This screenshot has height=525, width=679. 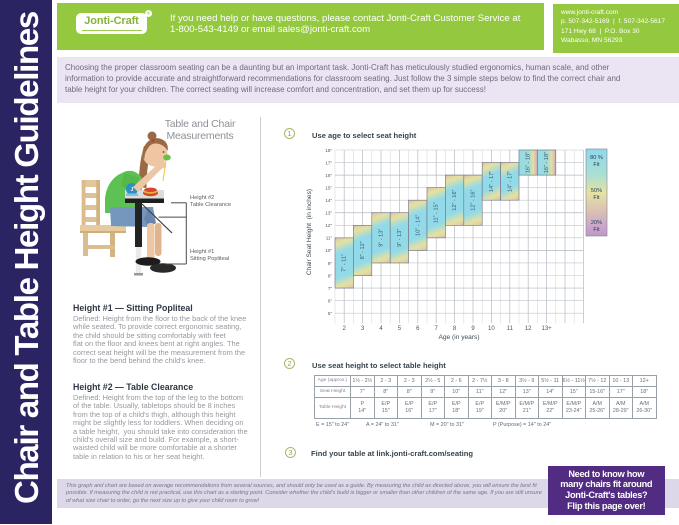 What do you see at coordinates (418, 225) in the screenshot?
I see `svg-text: 10” - 14”` at bounding box center [418, 225].